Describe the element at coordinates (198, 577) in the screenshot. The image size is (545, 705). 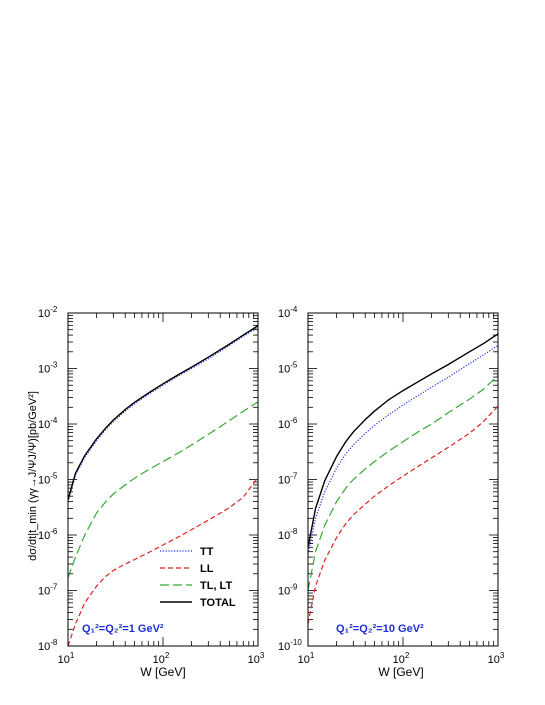
I see `legend: TT LL TL, LT TOTAL` at that location.